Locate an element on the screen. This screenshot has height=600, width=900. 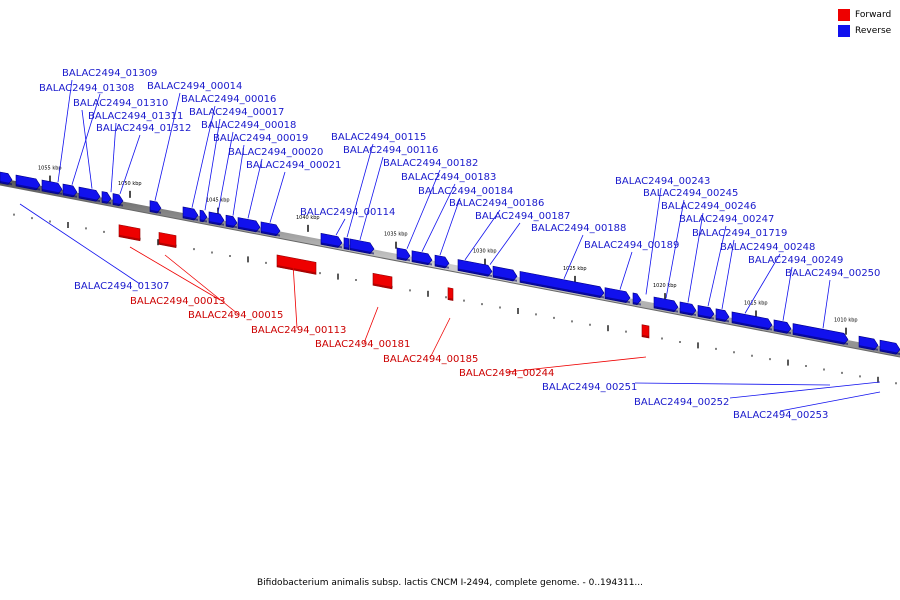
gene-label: BALAC2494_00246 is located at coordinates (708, 206).